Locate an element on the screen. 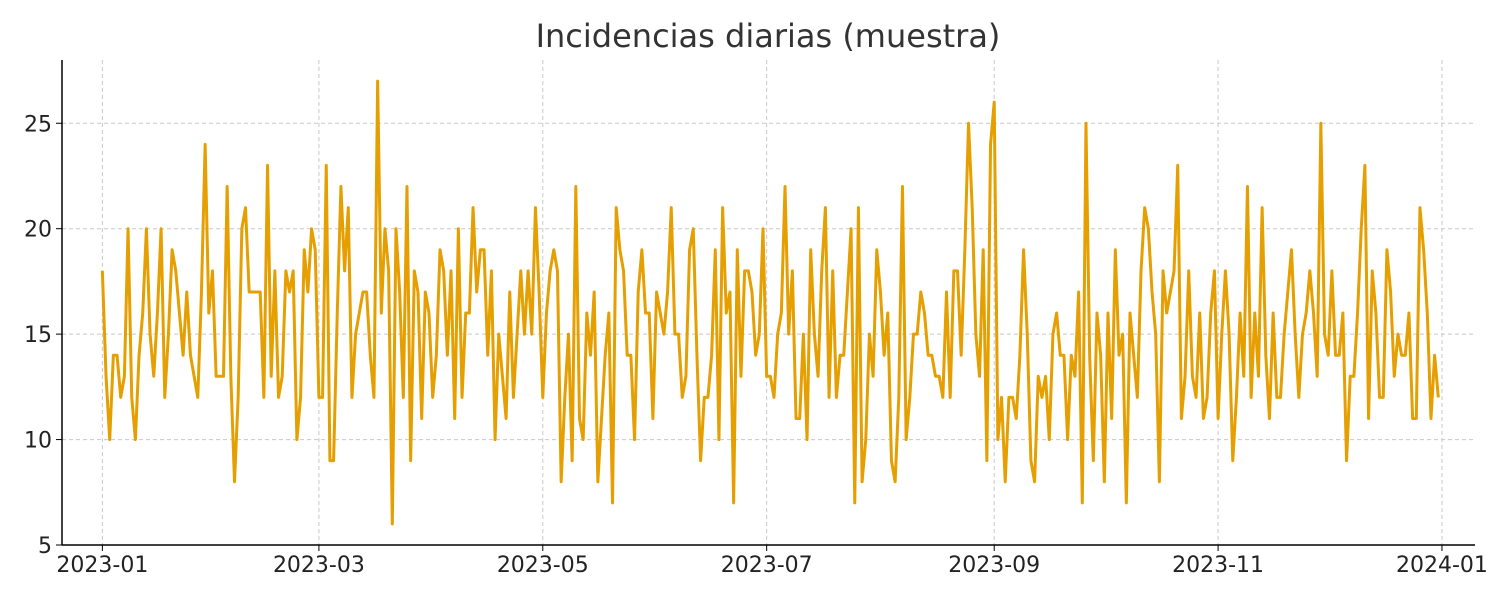 The image size is (1500, 600). x-tick-label: 2023-11 is located at coordinates (1218, 565).